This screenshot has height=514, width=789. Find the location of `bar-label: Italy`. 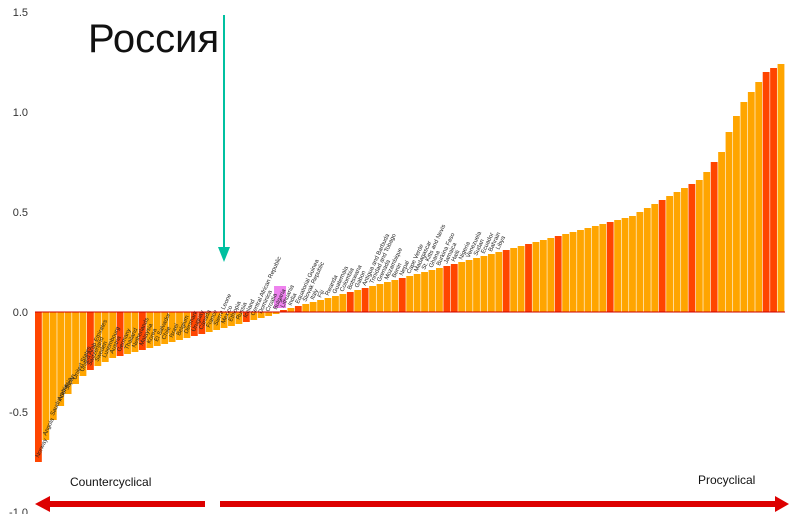

bar-label: Italy is located at coordinates (315, 294).